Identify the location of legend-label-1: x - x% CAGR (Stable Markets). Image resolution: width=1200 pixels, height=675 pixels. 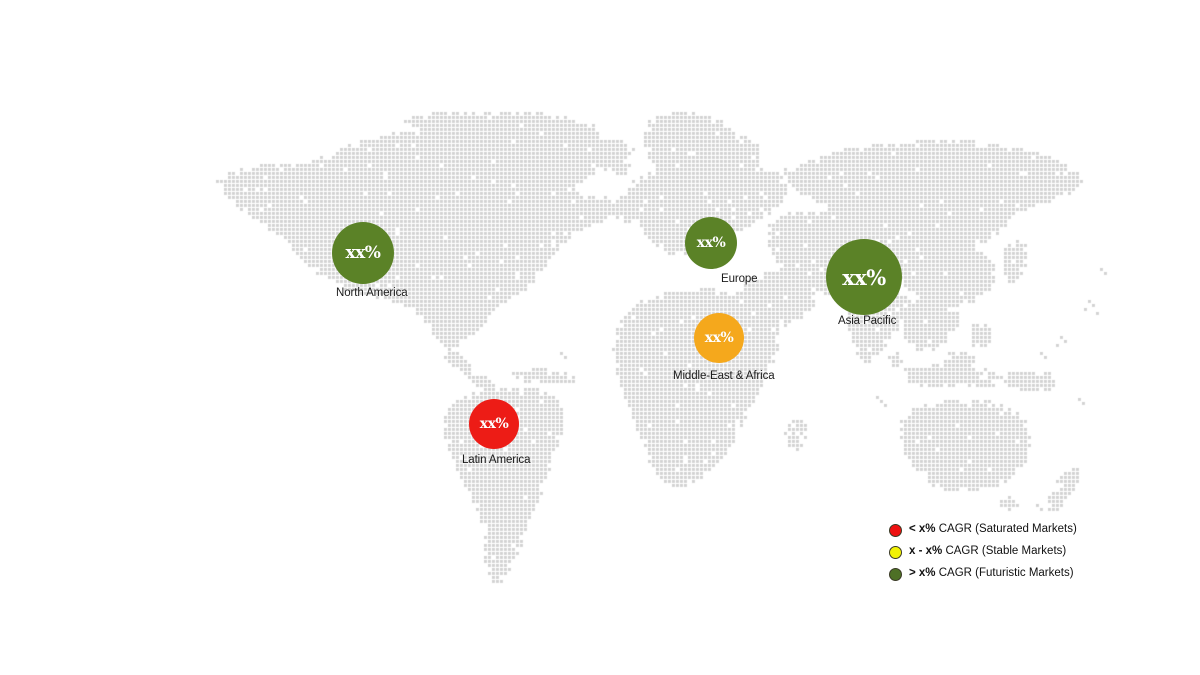
(987, 552).